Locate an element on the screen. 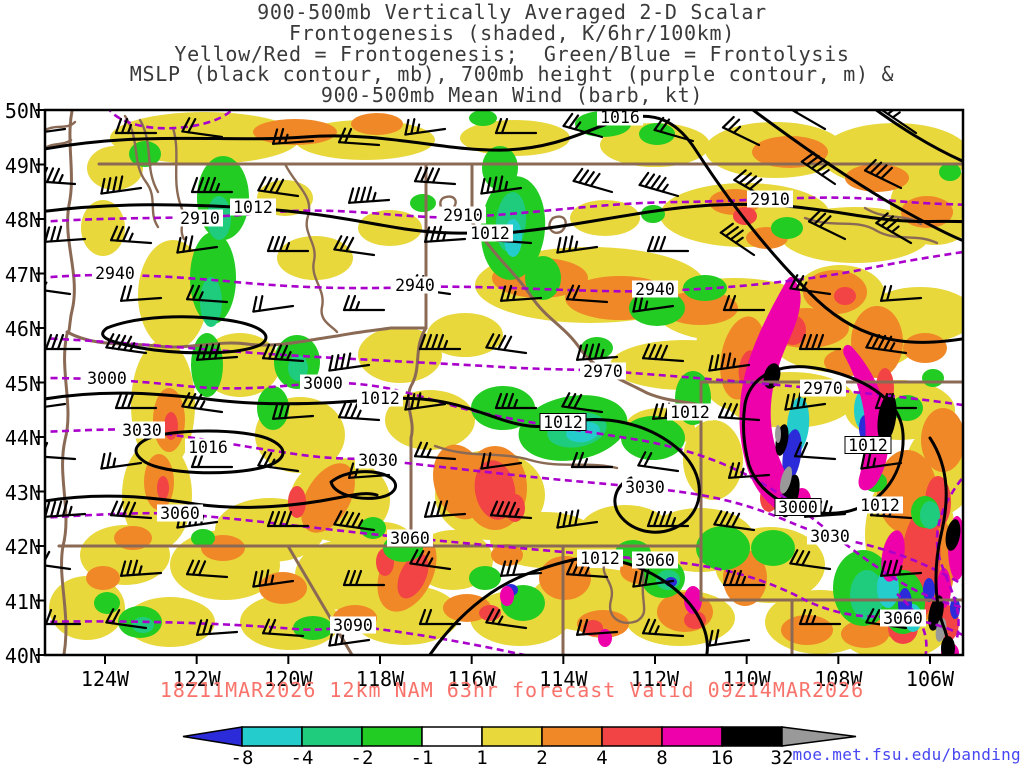  colorbar-tick--4: -4 is located at coordinates (302, 757).